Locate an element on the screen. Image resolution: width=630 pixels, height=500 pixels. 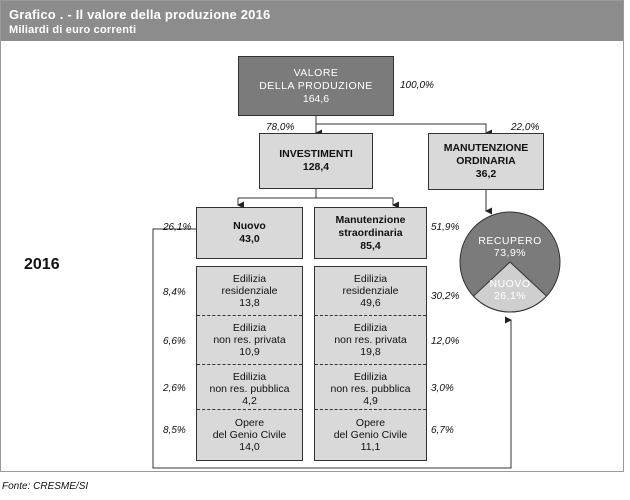
nuovo-segment-genio-civile: Opere del Genio Civile 14,0 is located at coordinates (249, 435).